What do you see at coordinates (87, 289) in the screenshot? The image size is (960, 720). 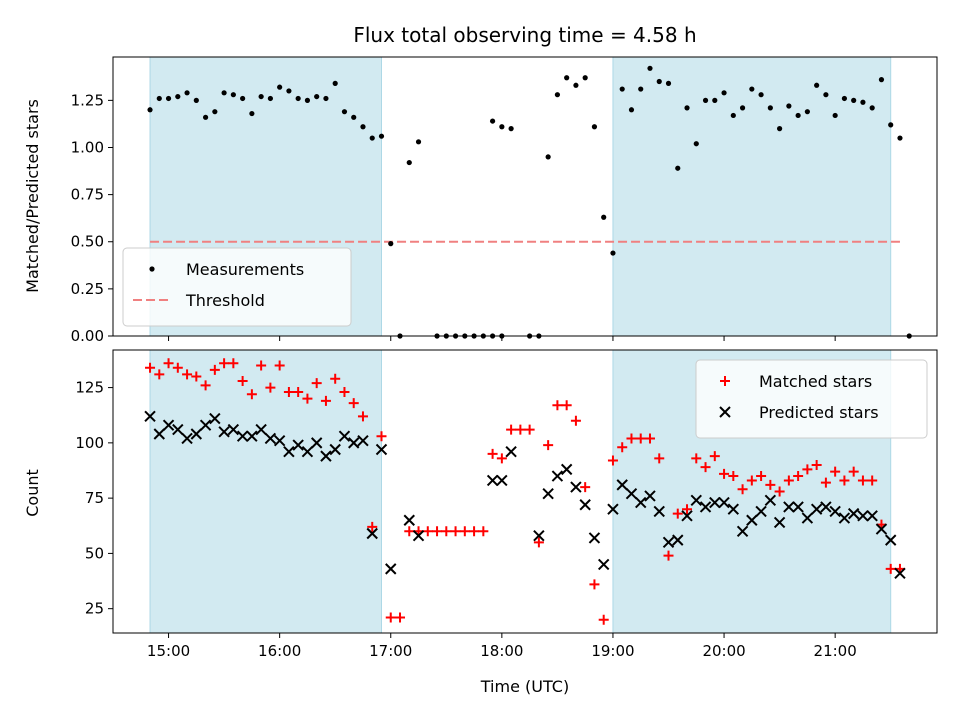 I see `y-tick-label: 0.25` at bounding box center [87, 289].